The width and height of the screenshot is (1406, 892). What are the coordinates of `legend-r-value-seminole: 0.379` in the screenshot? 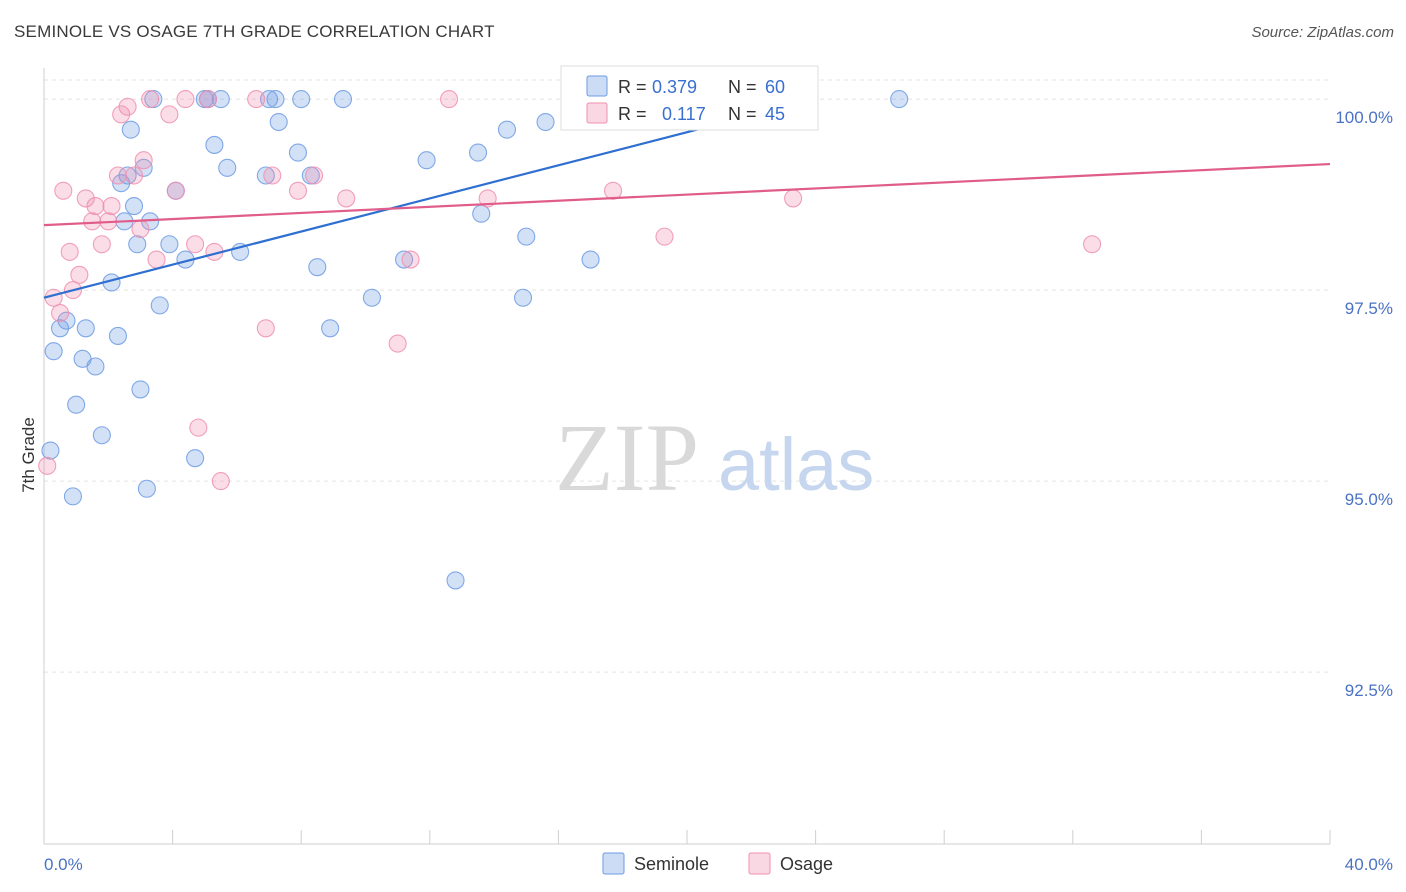 It's located at (674, 87).